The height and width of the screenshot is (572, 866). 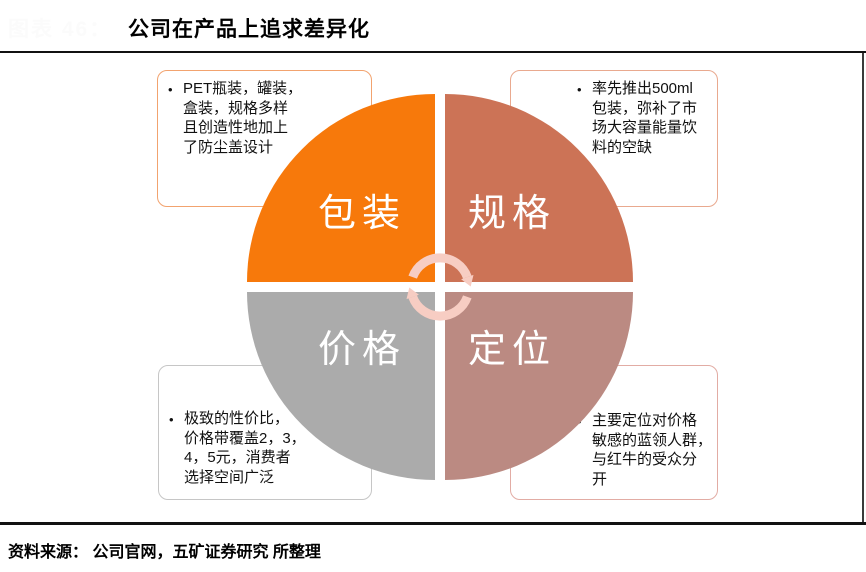 I want to click on callout-spec-text: 率先推出500ml 包装，弥补了市 场大容量能量饮 料的空缺, so click(x=645, y=118).